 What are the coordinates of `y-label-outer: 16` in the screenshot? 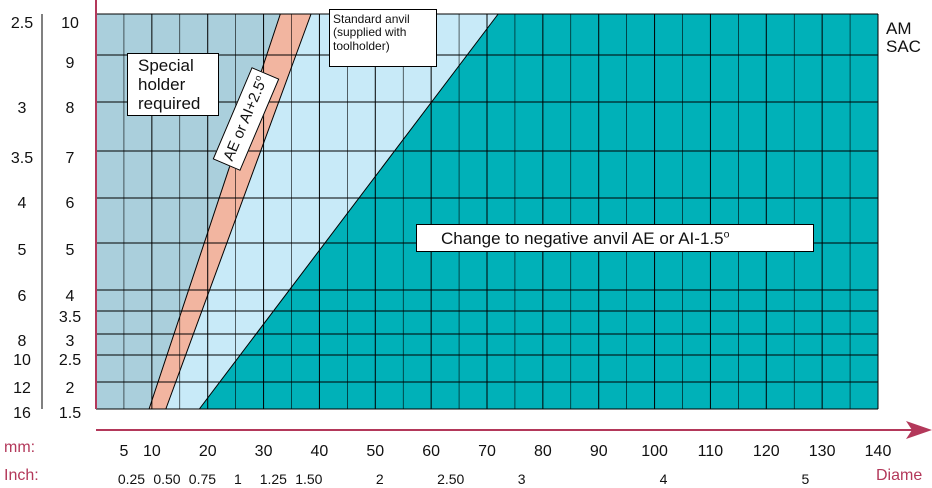 It's located at (22, 413).